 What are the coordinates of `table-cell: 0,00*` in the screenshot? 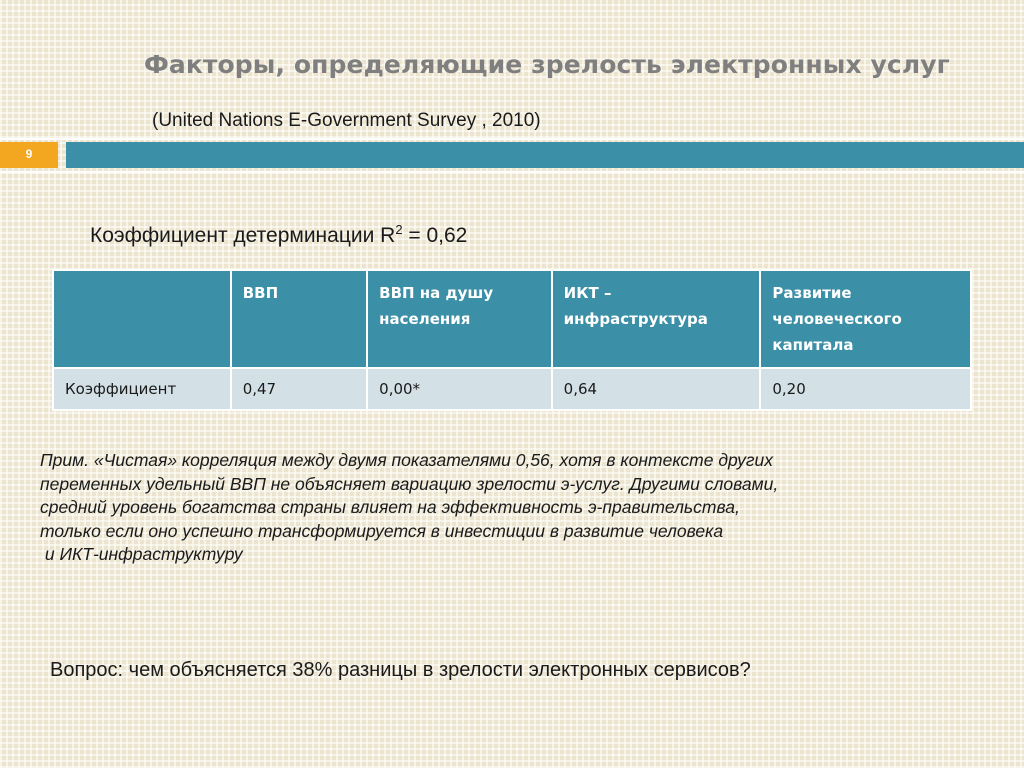 It's located at (459, 389).